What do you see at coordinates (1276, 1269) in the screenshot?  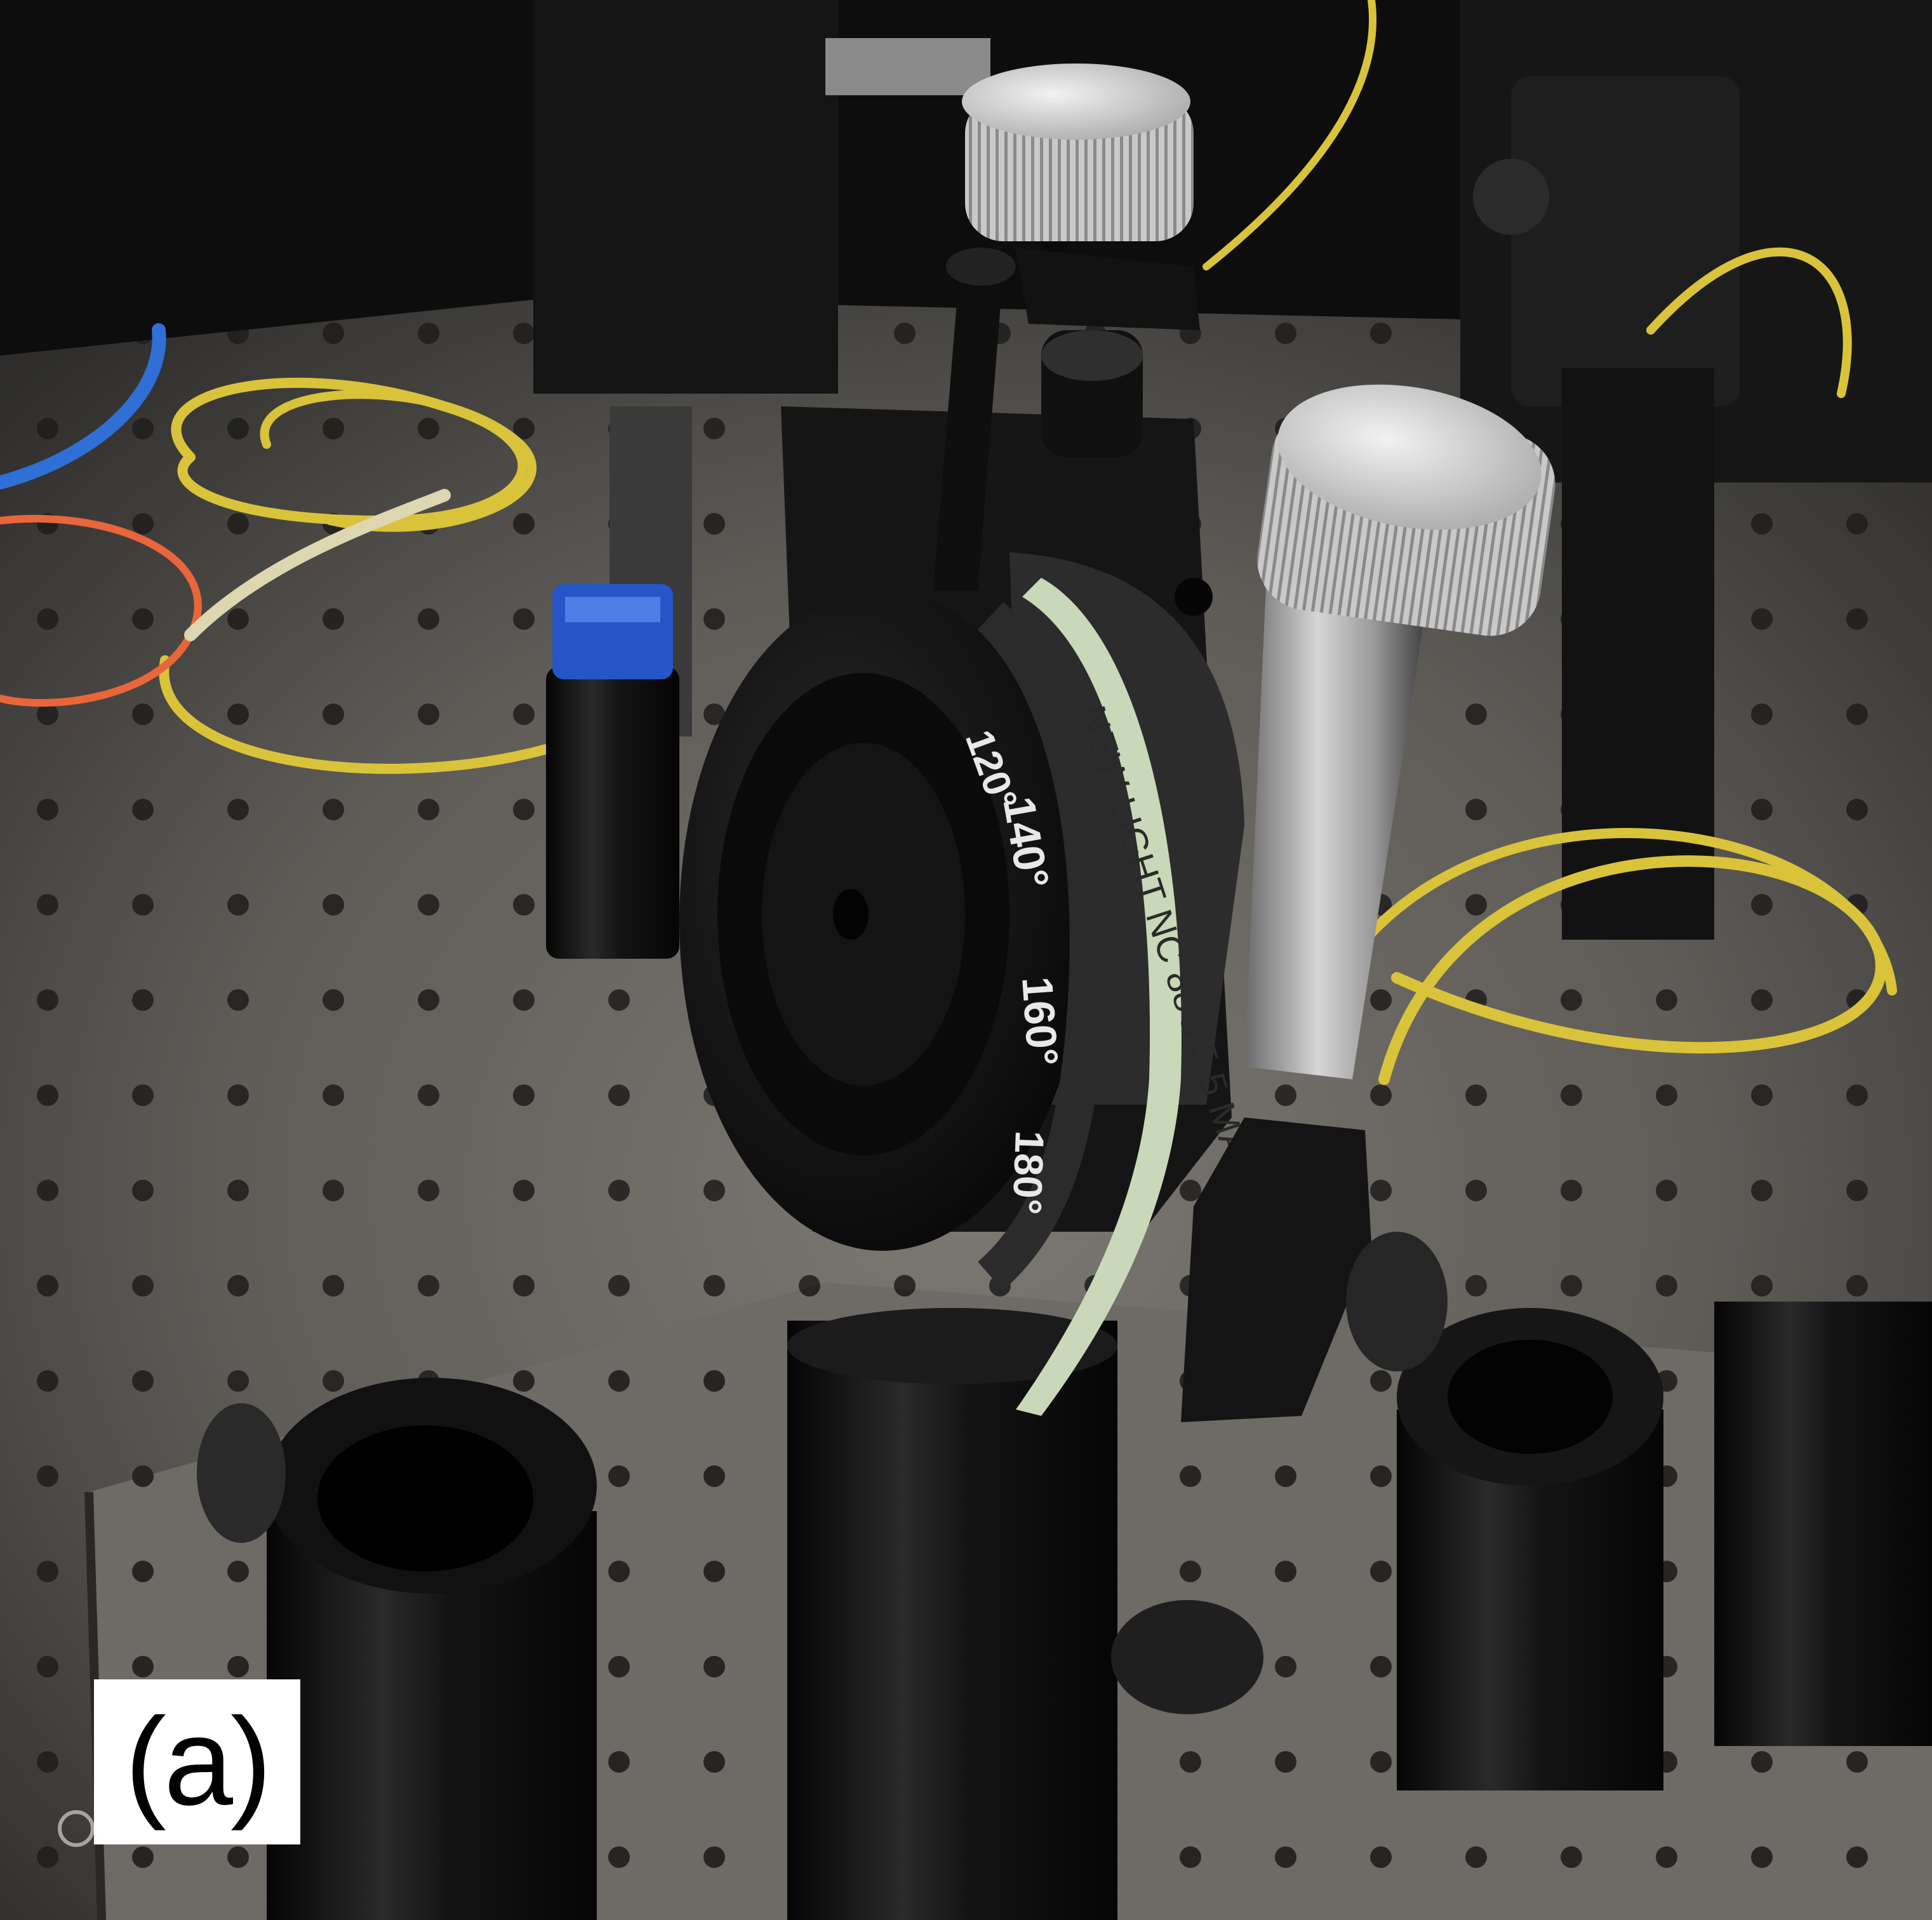 I see `mount-clamp` at bounding box center [1276, 1269].